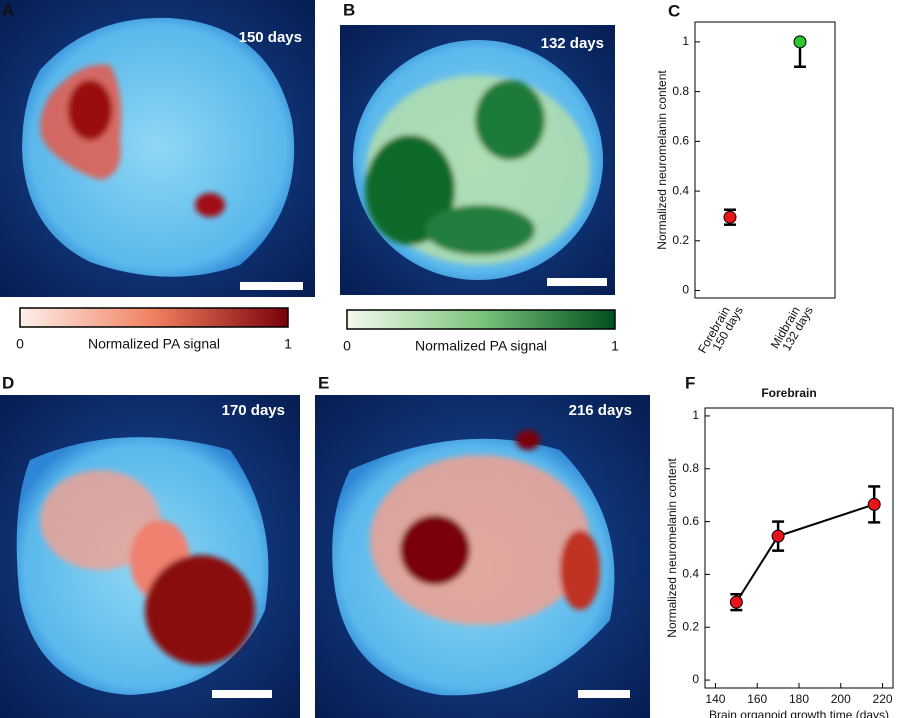  Describe the element at coordinates (757, 699) in the screenshot. I see `x-tick-label: 160` at that location.